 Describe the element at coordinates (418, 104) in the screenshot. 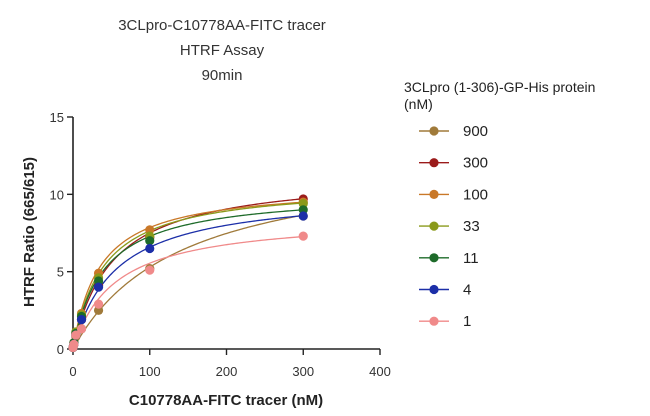

I see `legend-title-line-2: (nM)` at that location.